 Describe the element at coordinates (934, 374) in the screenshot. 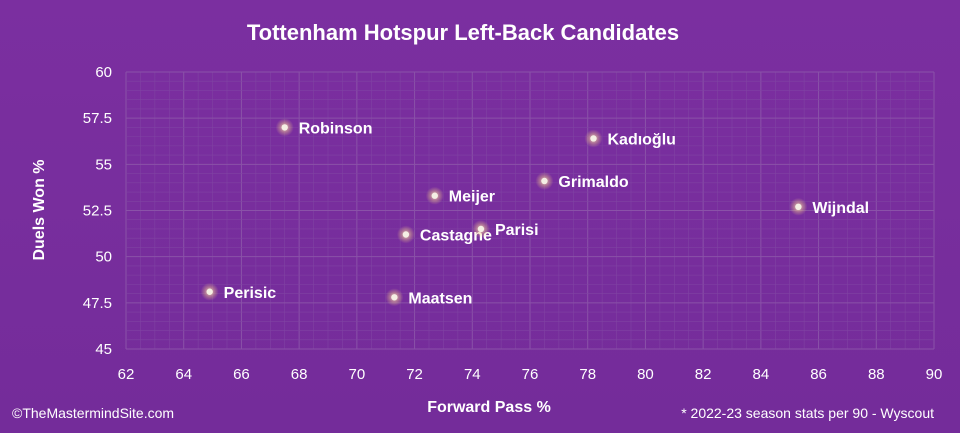

I see `x-tick-label: 90` at that location.